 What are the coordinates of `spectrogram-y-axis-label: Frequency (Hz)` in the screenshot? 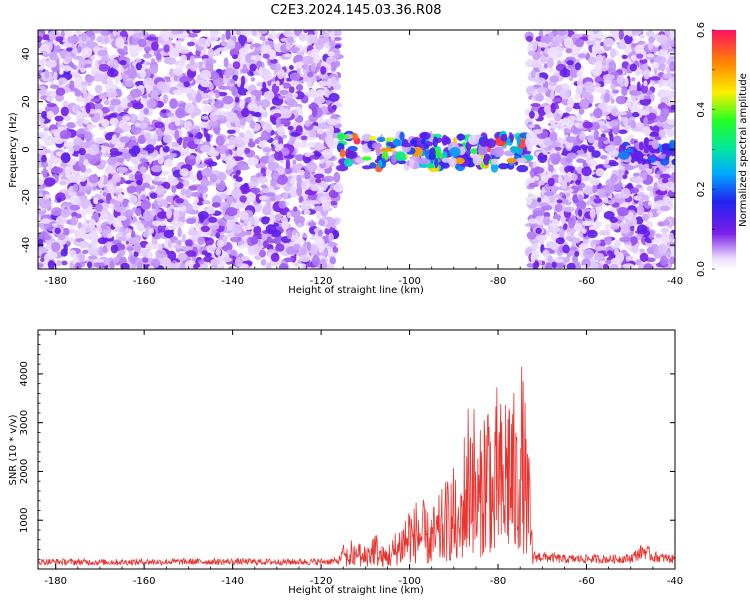 It's located at (13, 150).